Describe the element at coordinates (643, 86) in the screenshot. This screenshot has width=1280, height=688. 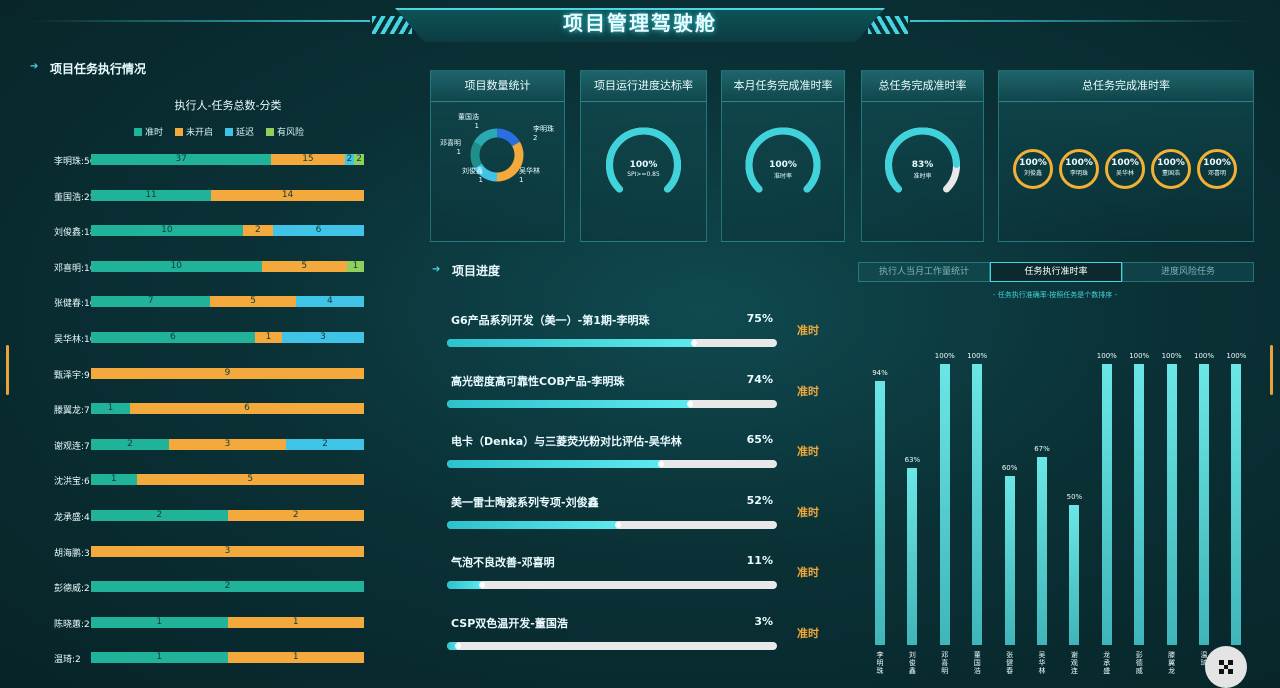
I see `panel-progress-rate-title: 项目运行进度达标率` at that location.